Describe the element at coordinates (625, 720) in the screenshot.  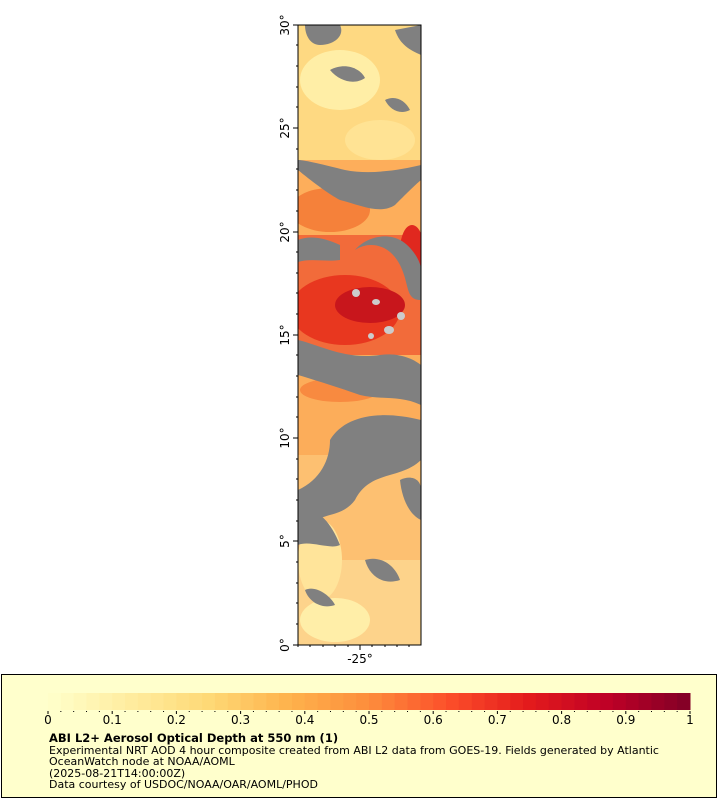
I see `colorbar-tick-label: 0.9` at that location.